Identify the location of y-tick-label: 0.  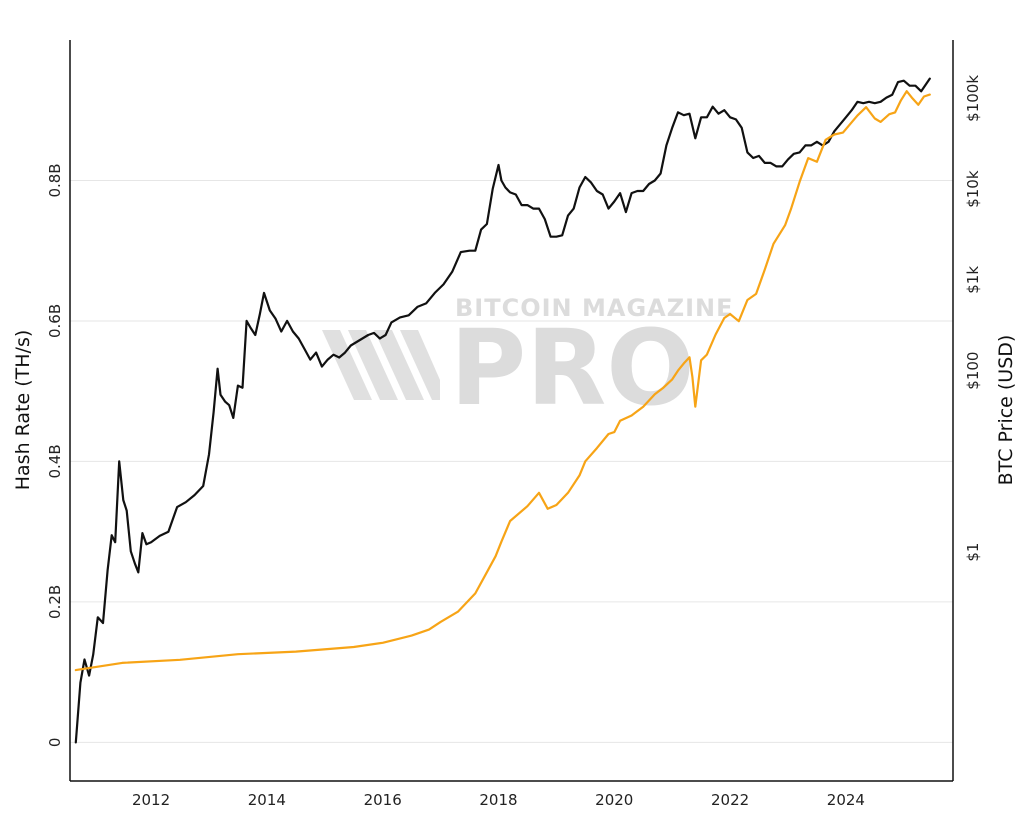
(55, 743).